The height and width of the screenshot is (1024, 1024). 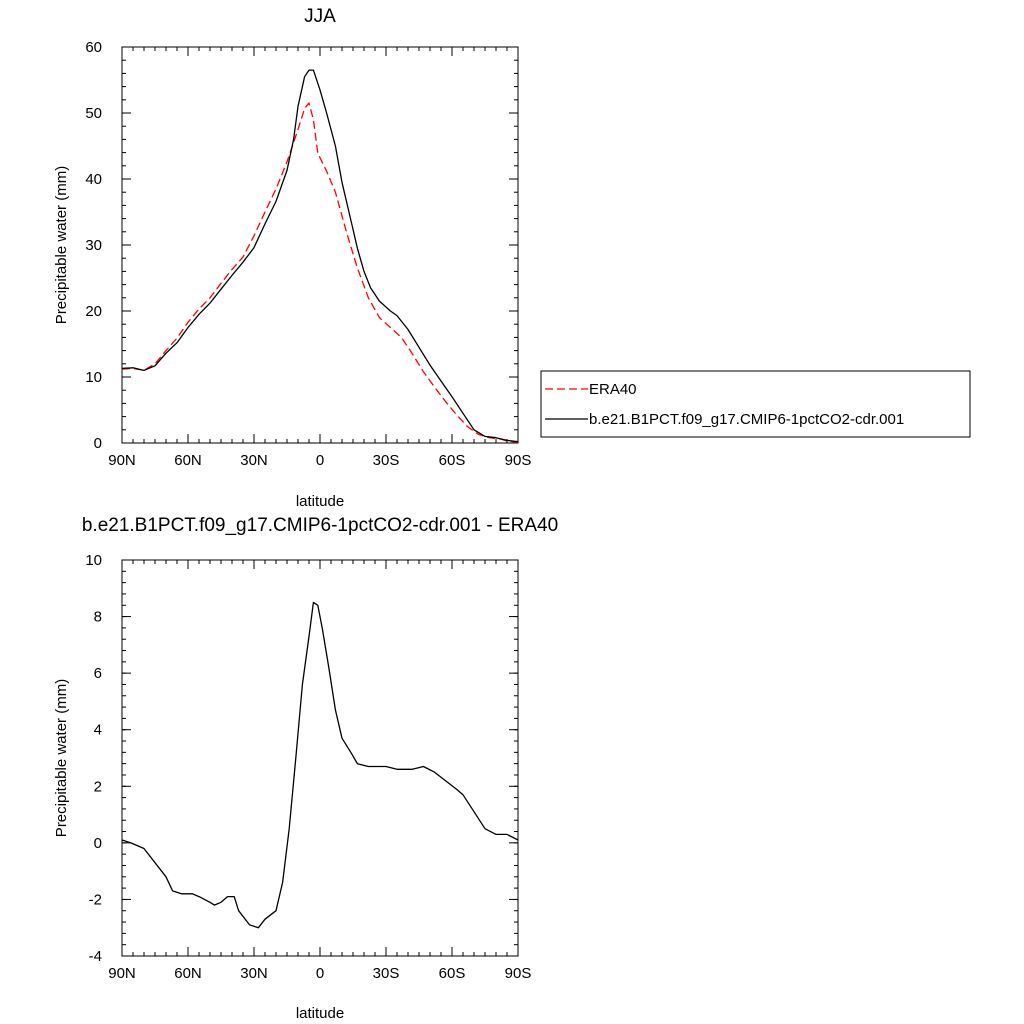 What do you see at coordinates (122, 460) in the screenshot?
I see `top-x-tick-label: 90N` at bounding box center [122, 460].